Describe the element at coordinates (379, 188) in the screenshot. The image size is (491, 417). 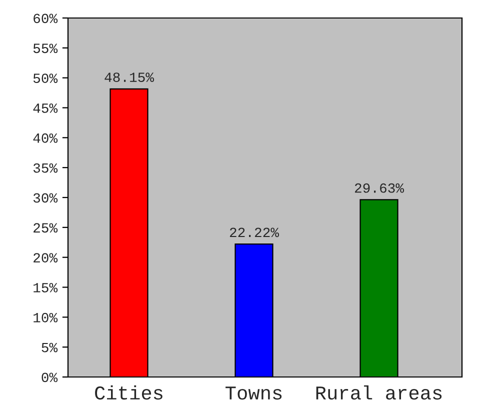
I see `data-label: 29.63%` at that location.